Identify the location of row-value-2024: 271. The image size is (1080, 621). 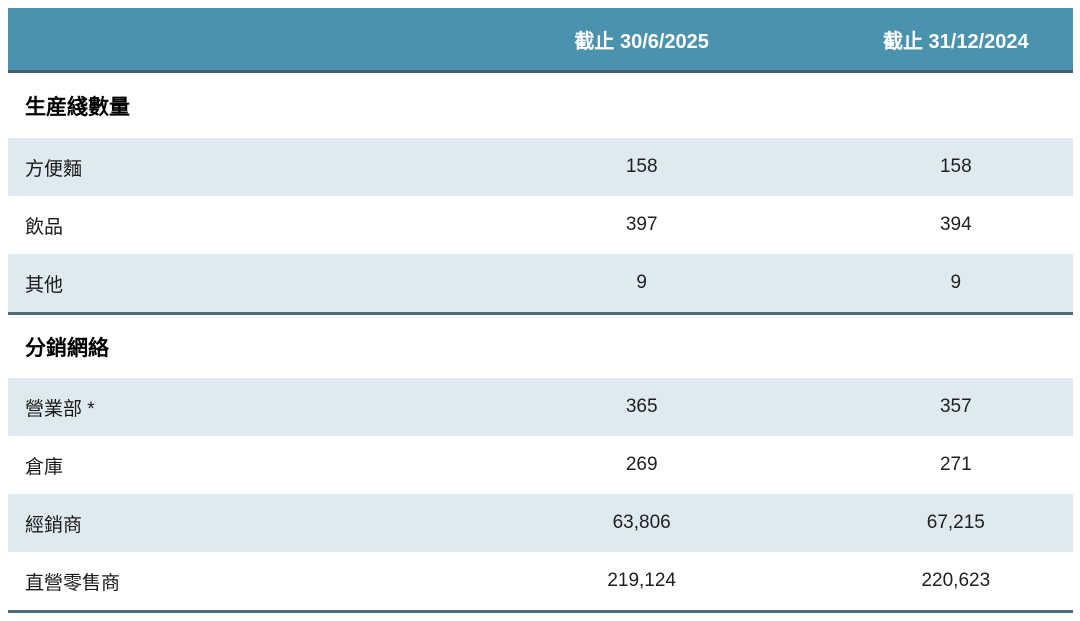
(955, 464).